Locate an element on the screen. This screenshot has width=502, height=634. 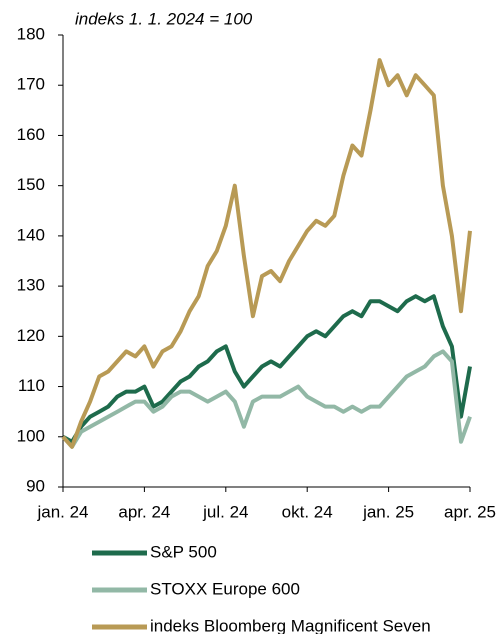
chart-subtitle: indeks 1. 1. 2024 = 100 is located at coordinates (164, 18).